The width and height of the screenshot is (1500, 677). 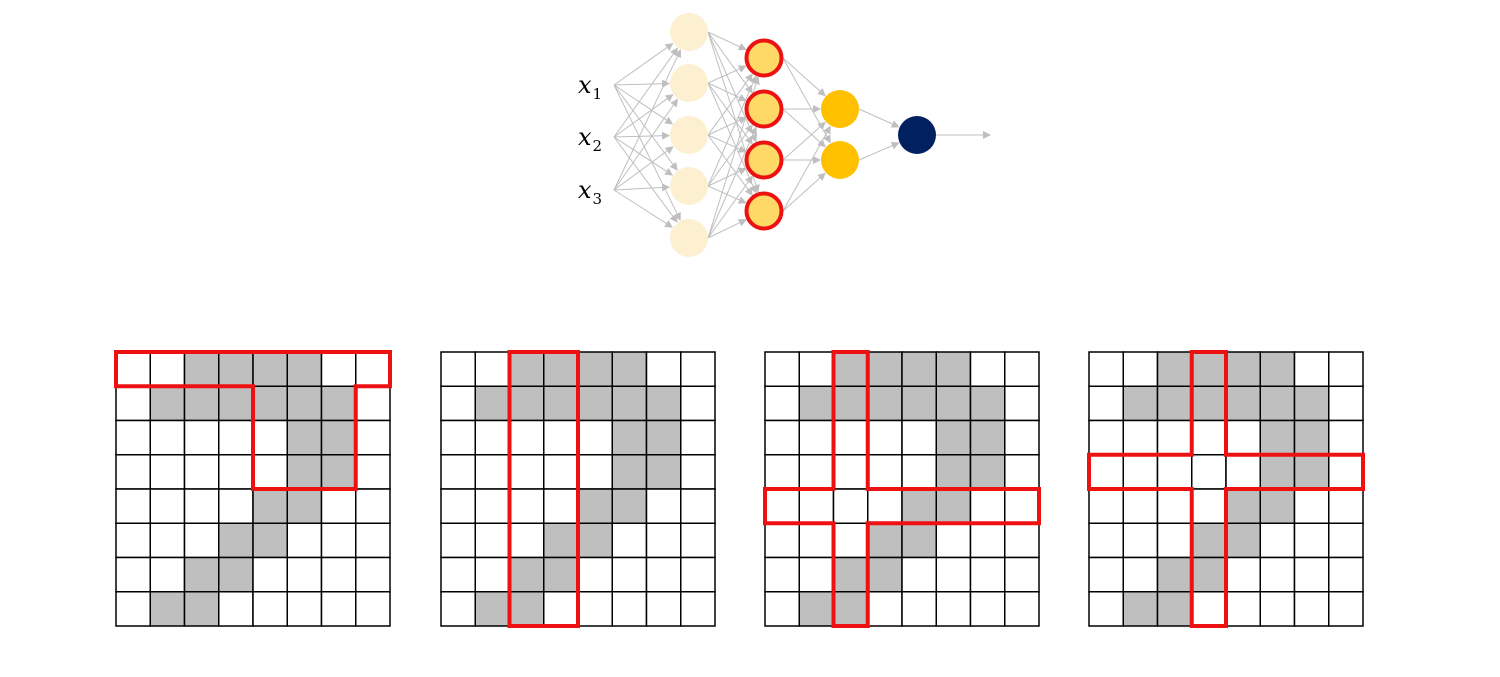 I want to click on edge-l3n2-l4n1, so click(x=879, y=151).